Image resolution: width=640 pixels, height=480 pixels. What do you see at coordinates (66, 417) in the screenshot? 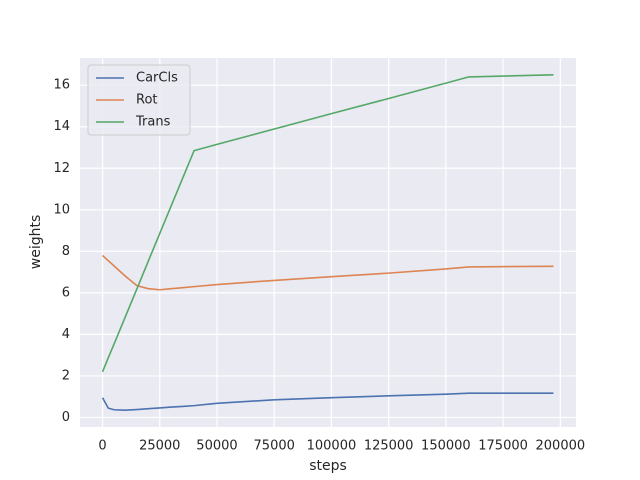
I see `y-tick-label: 0` at bounding box center [66, 417].